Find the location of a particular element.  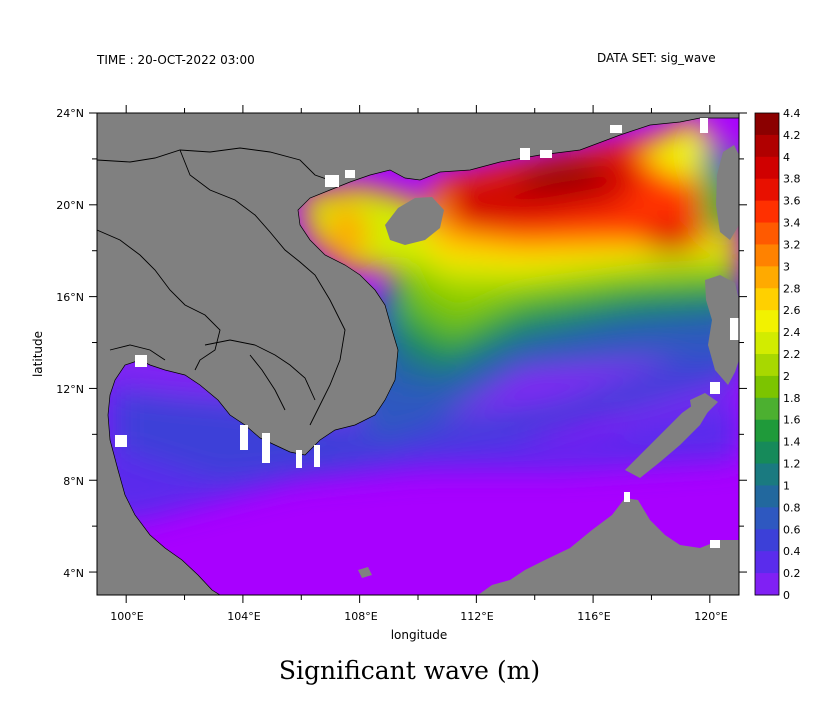

y-tick-label: 20°N is located at coordinates (70, 205).